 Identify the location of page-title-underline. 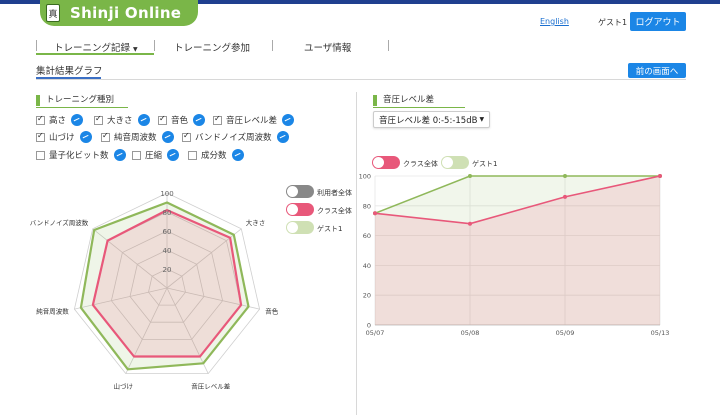
(68, 78).